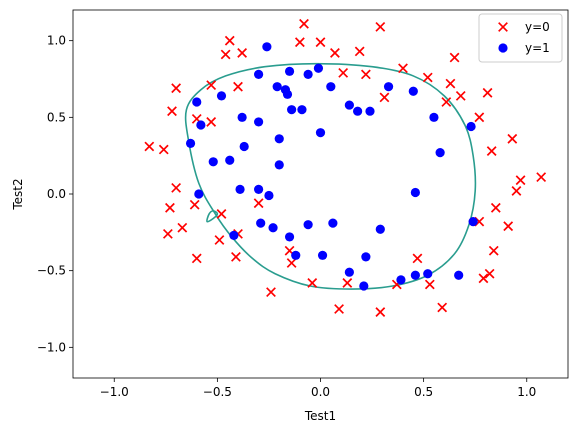 Image resolution: width=579 pixels, height=432 pixels. What do you see at coordinates (114, 392) in the screenshot?
I see `x-tick-label: −1.0` at bounding box center [114, 392].